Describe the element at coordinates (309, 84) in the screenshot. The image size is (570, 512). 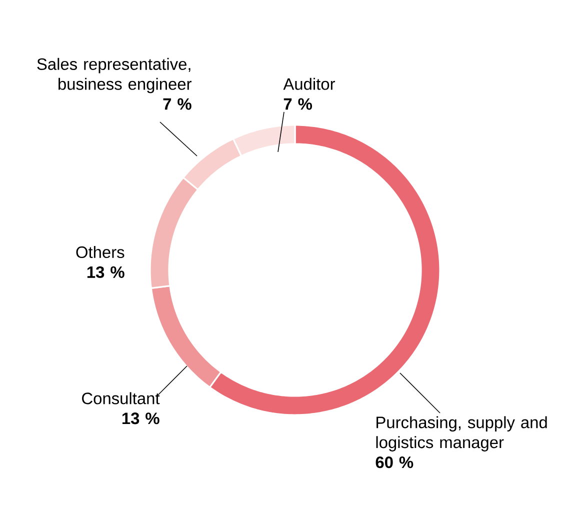
I see `slice-label: Auditor` at that location.